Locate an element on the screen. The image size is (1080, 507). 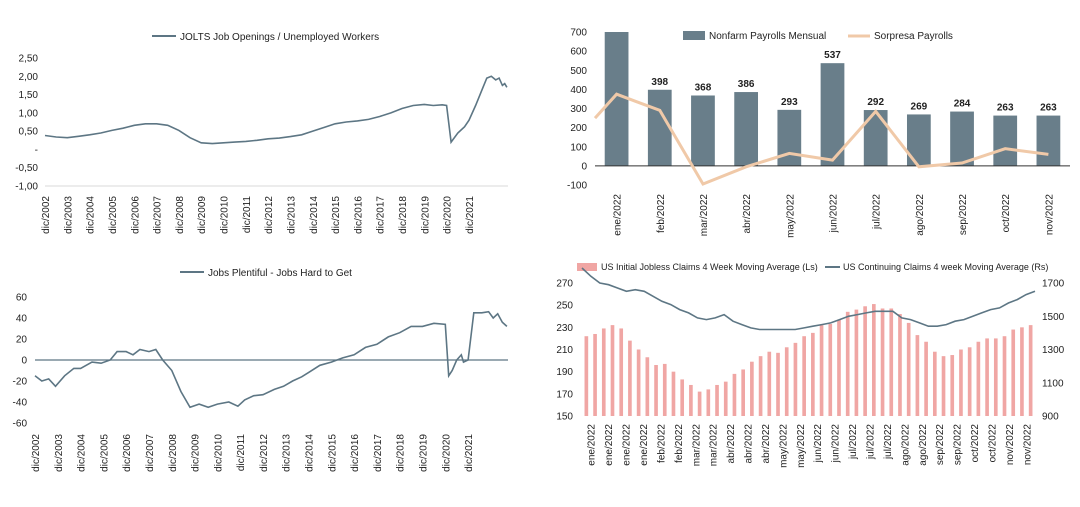
x-tick-label: dic/2016 is located at coordinates (358, 215).